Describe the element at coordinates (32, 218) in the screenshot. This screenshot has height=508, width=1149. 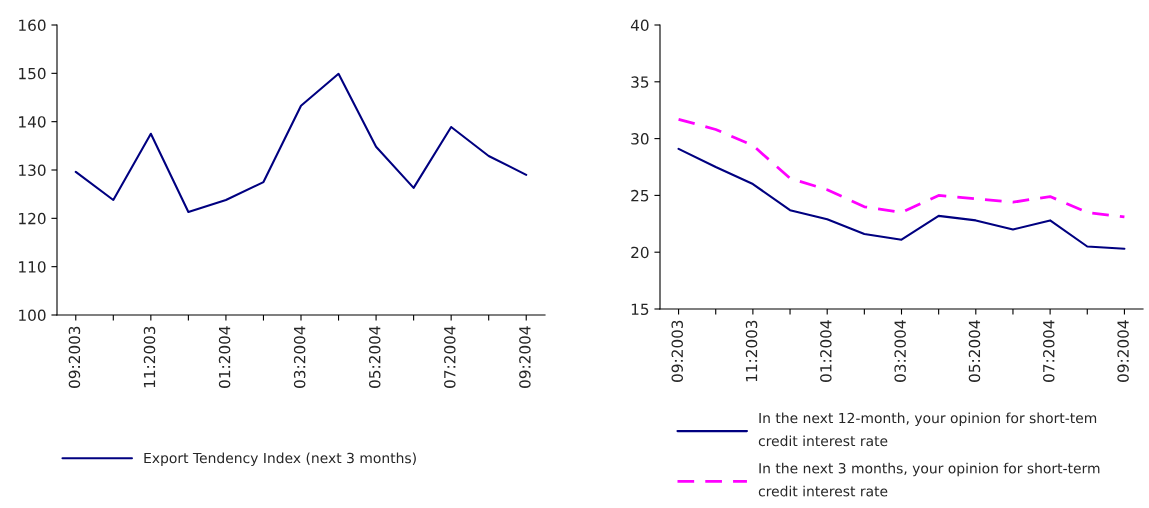
I see `y-tick-label: 120` at that location.